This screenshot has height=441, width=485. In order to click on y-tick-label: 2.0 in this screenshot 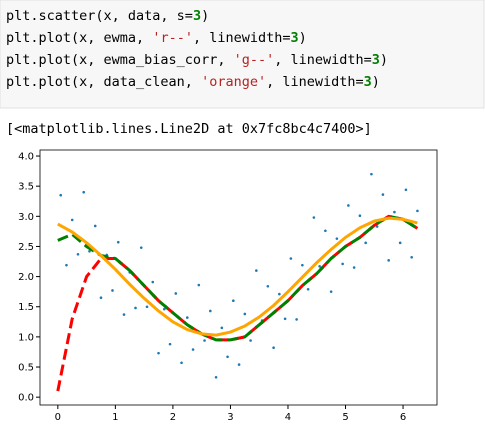, I will do `click(26, 277)`.